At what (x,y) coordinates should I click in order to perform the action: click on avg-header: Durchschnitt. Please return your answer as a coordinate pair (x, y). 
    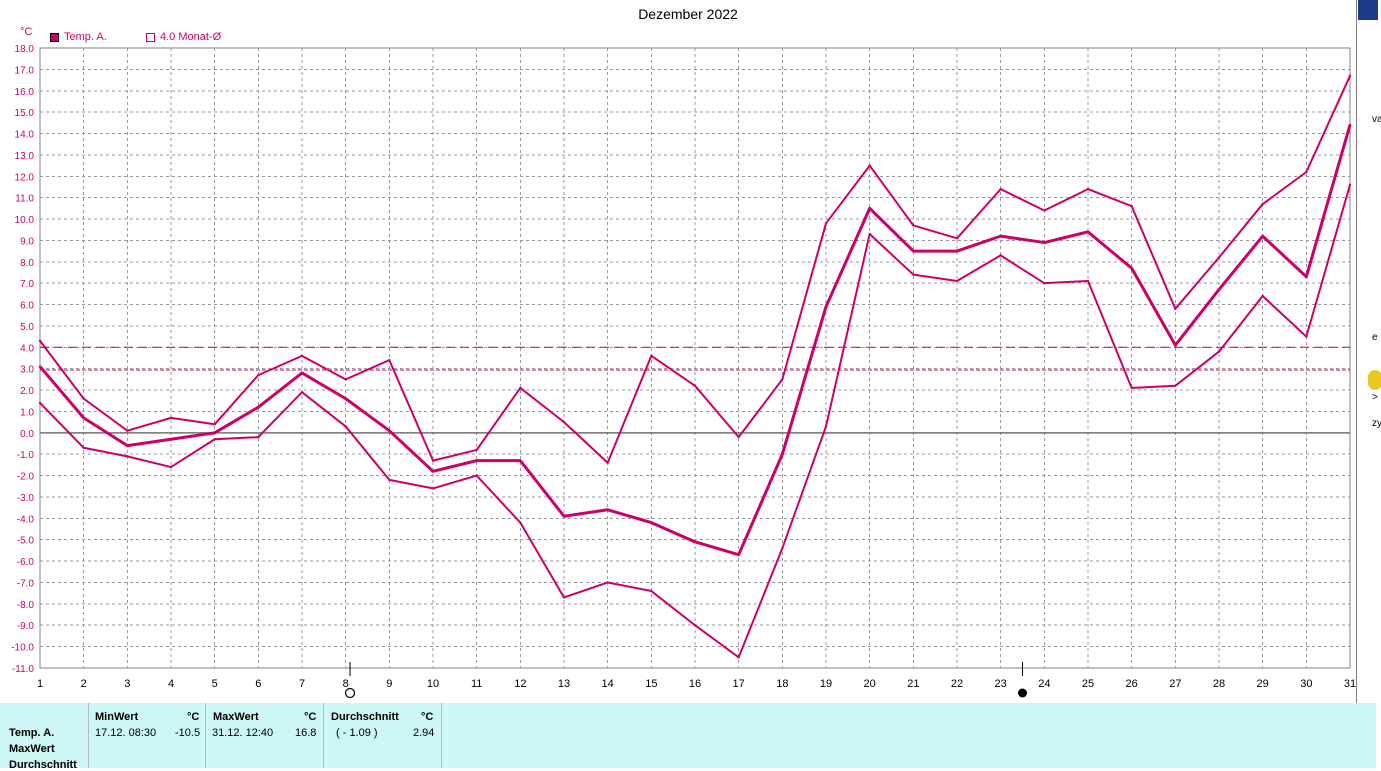
    Looking at the image, I should click on (365, 717).